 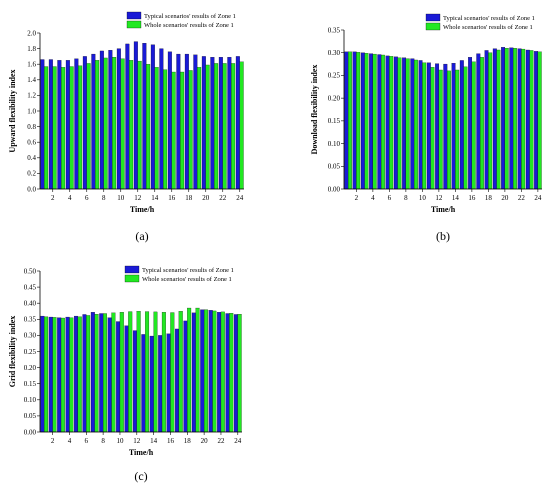 What do you see at coordinates (141, 452) in the screenshot?
I see `x-axis-label-2: Time/h` at bounding box center [141, 452].